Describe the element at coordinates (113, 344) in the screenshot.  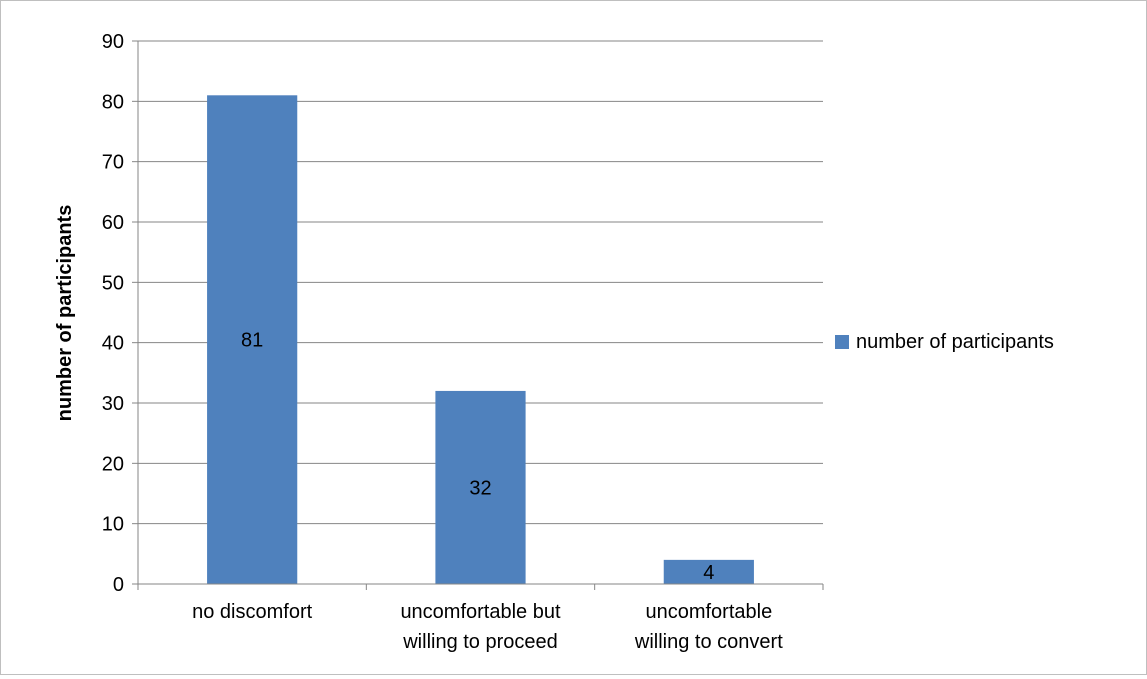
I see `y-tick-label: 40` at that location.